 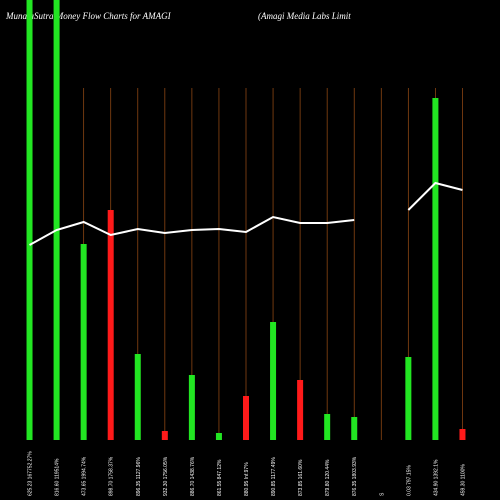 I want to click on x-tick-label: 434.90 1392.1%, so click(x=436, y=477).